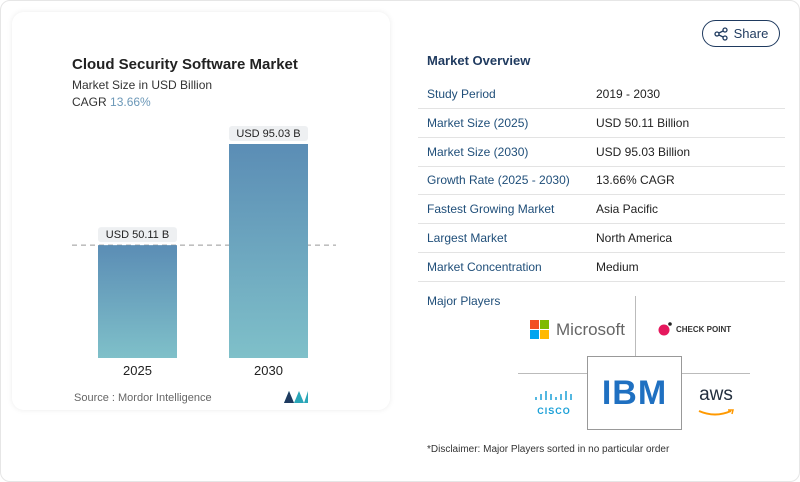 This screenshot has height=482, width=800. What do you see at coordinates (484, 266) in the screenshot?
I see `row-label: Market Concentration` at bounding box center [484, 266].